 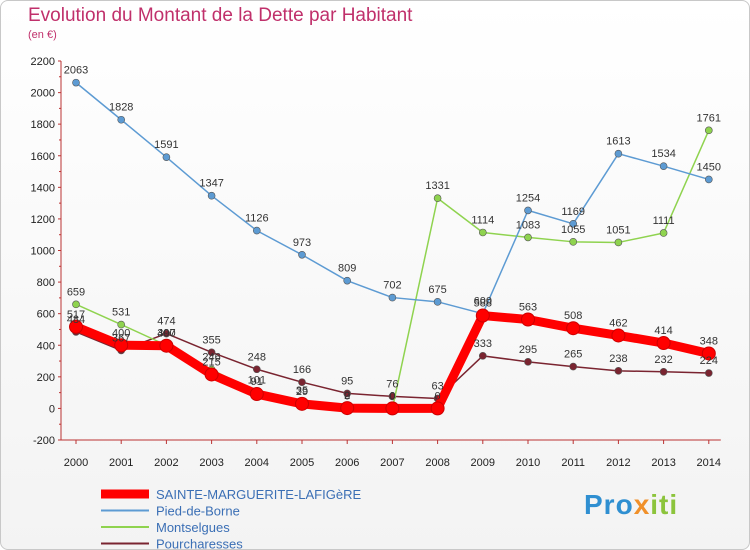 What do you see at coordinates (43, 94) in the screenshot?
I see `y-tick-label: 2000` at bounding box center [43, 94].